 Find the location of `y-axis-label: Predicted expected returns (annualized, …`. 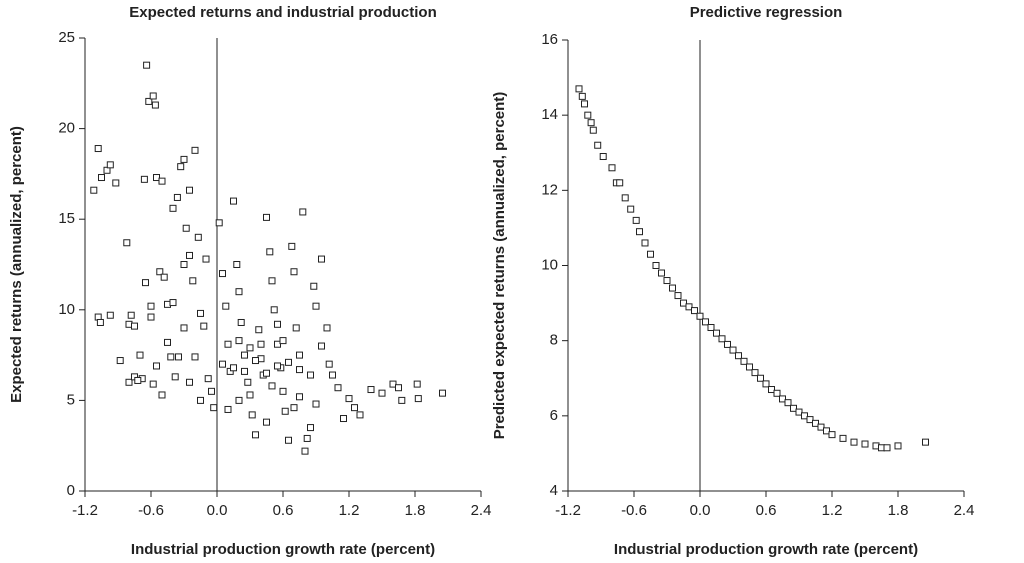

y-axis-label: Predicted expected returns (annualized, … is located at coordinates (499, 266).